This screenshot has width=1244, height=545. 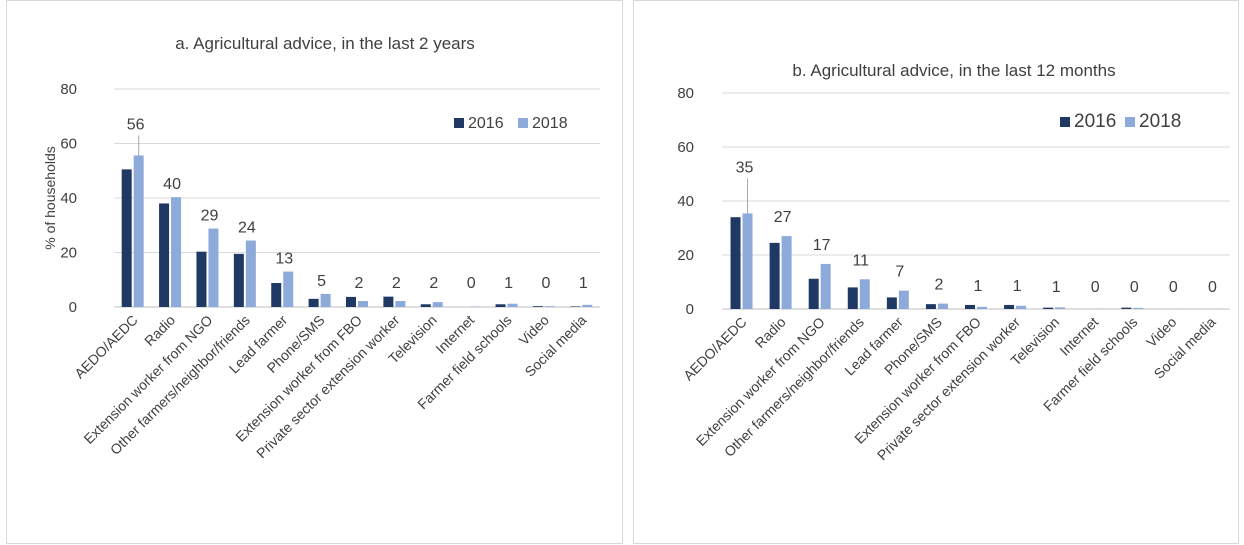 What do you see at coordinates (284, 259) in the screenshot?
I see `data-label: 13` at bounding box center [284, 259].